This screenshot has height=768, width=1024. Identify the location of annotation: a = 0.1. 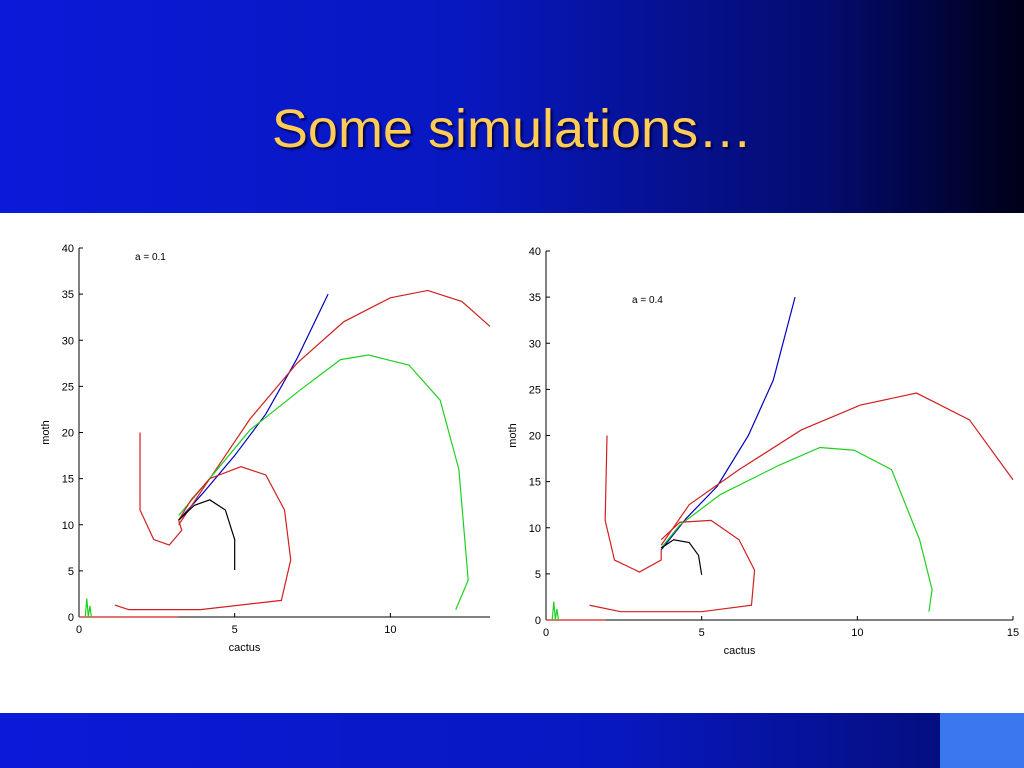
(150, 257).